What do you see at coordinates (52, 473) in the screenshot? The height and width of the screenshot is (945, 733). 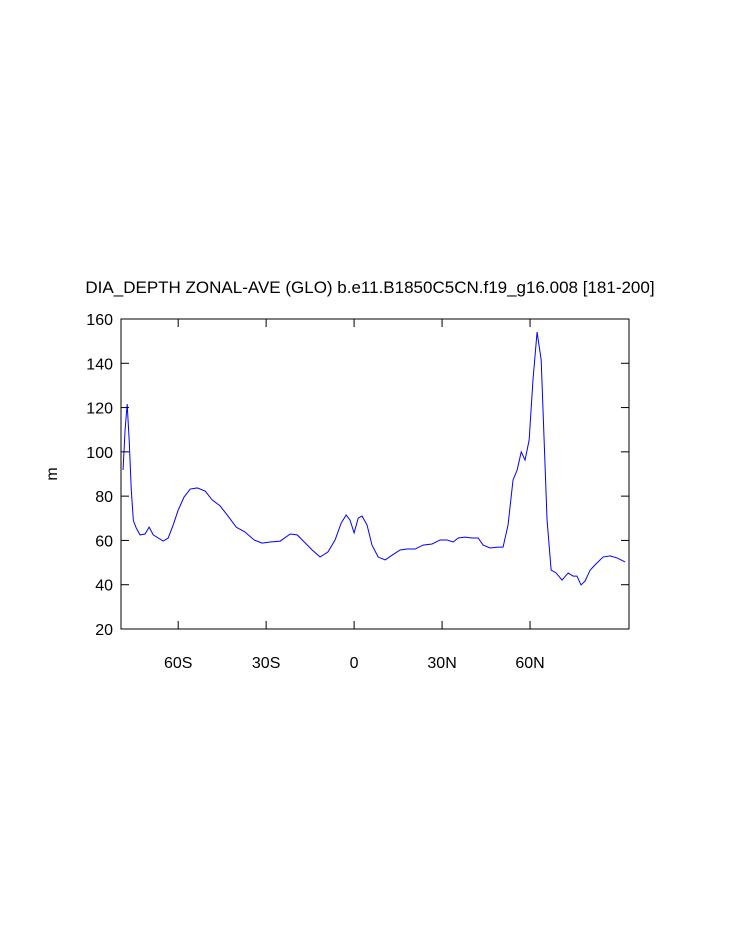 I see `y-axis-label: m` at bounding box center [52, 473].